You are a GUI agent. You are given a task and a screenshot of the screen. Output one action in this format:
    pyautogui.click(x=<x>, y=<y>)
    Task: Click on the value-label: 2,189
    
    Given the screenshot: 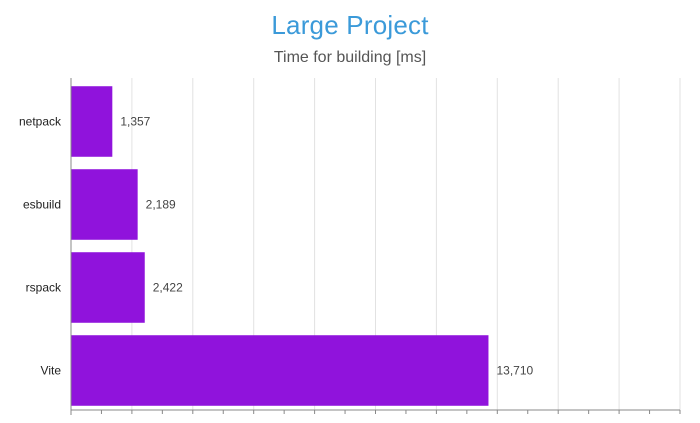 What is the action you would take?
    pyautogui.click(x=161, y=205)
    